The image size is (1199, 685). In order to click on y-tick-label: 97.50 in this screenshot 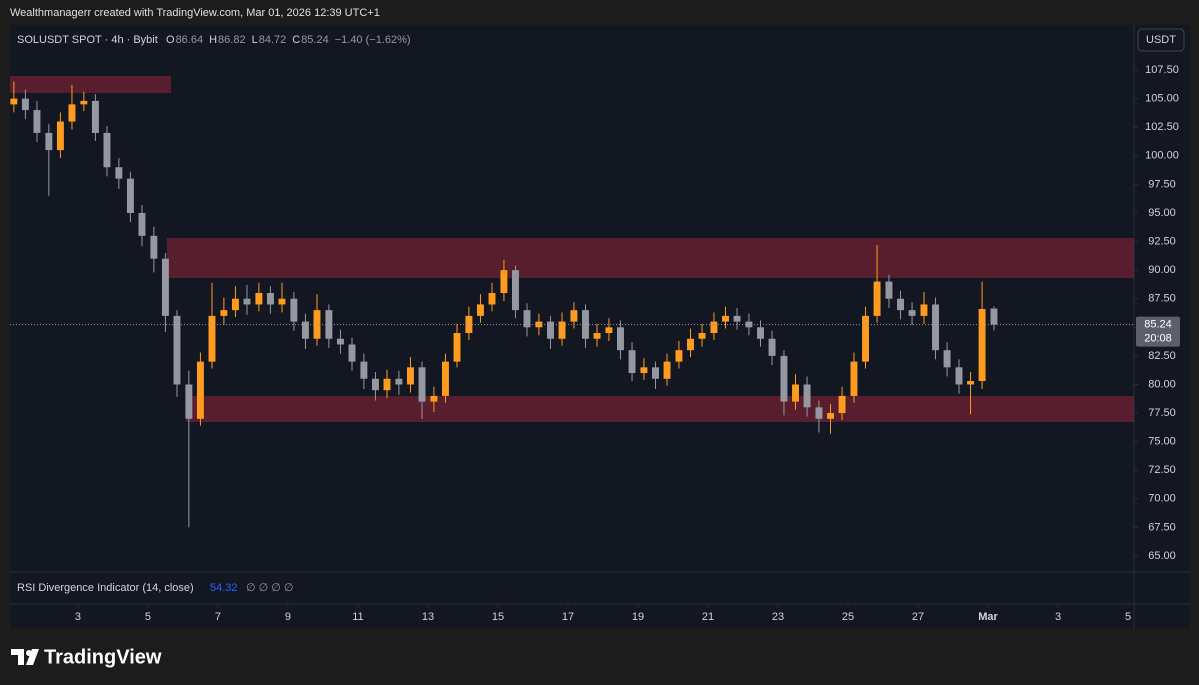, I will do `click(1162, 184)`.